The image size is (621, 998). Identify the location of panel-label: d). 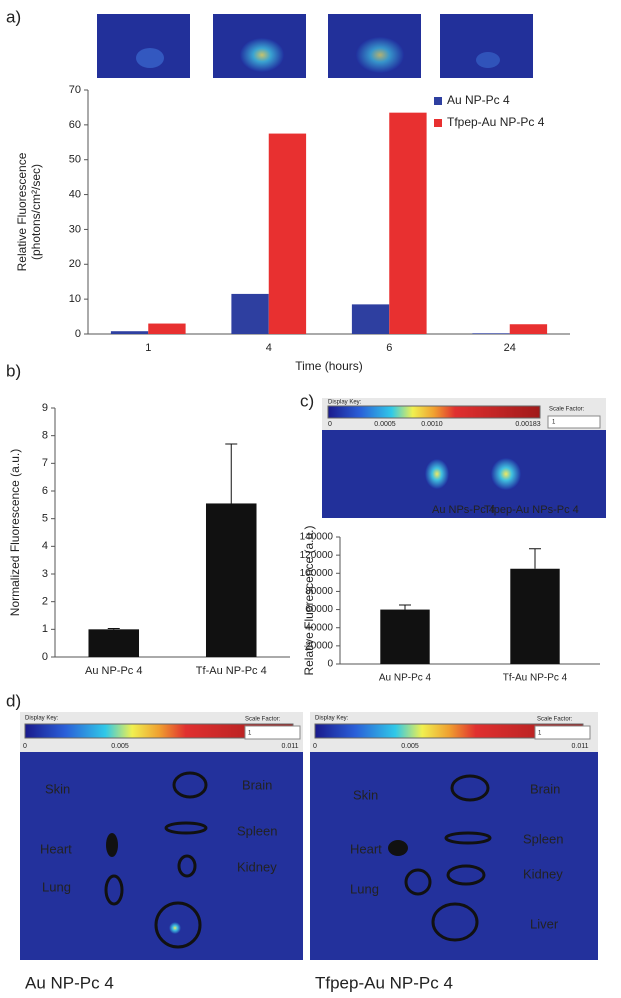
(13, 700).